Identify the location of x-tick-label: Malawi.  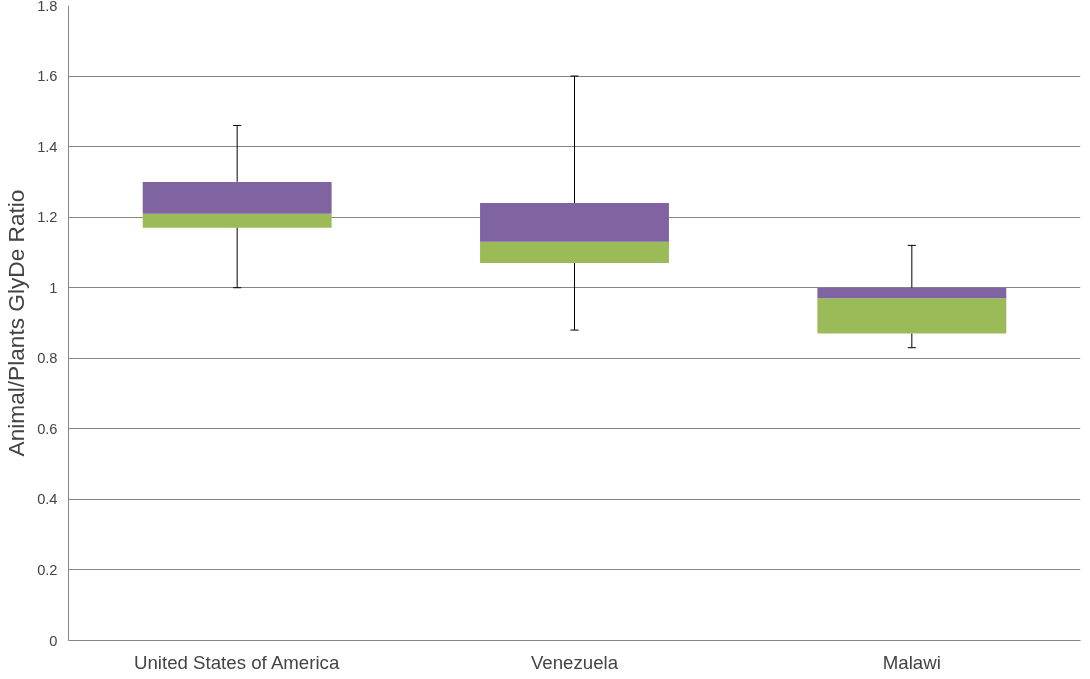
(911, 662).